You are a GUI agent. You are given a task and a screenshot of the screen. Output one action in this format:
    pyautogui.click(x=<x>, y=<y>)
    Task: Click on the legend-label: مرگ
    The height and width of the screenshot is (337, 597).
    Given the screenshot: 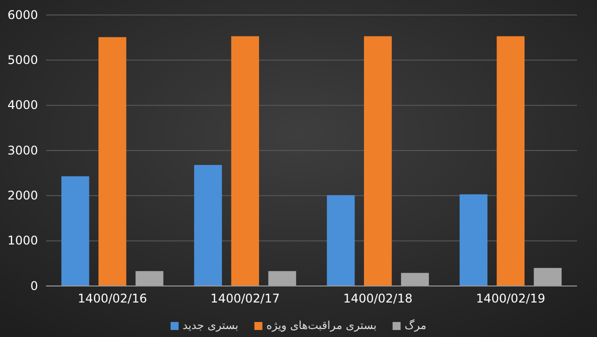 What is the action you would take?
    pyautogui.click(x=415, y=325)
    